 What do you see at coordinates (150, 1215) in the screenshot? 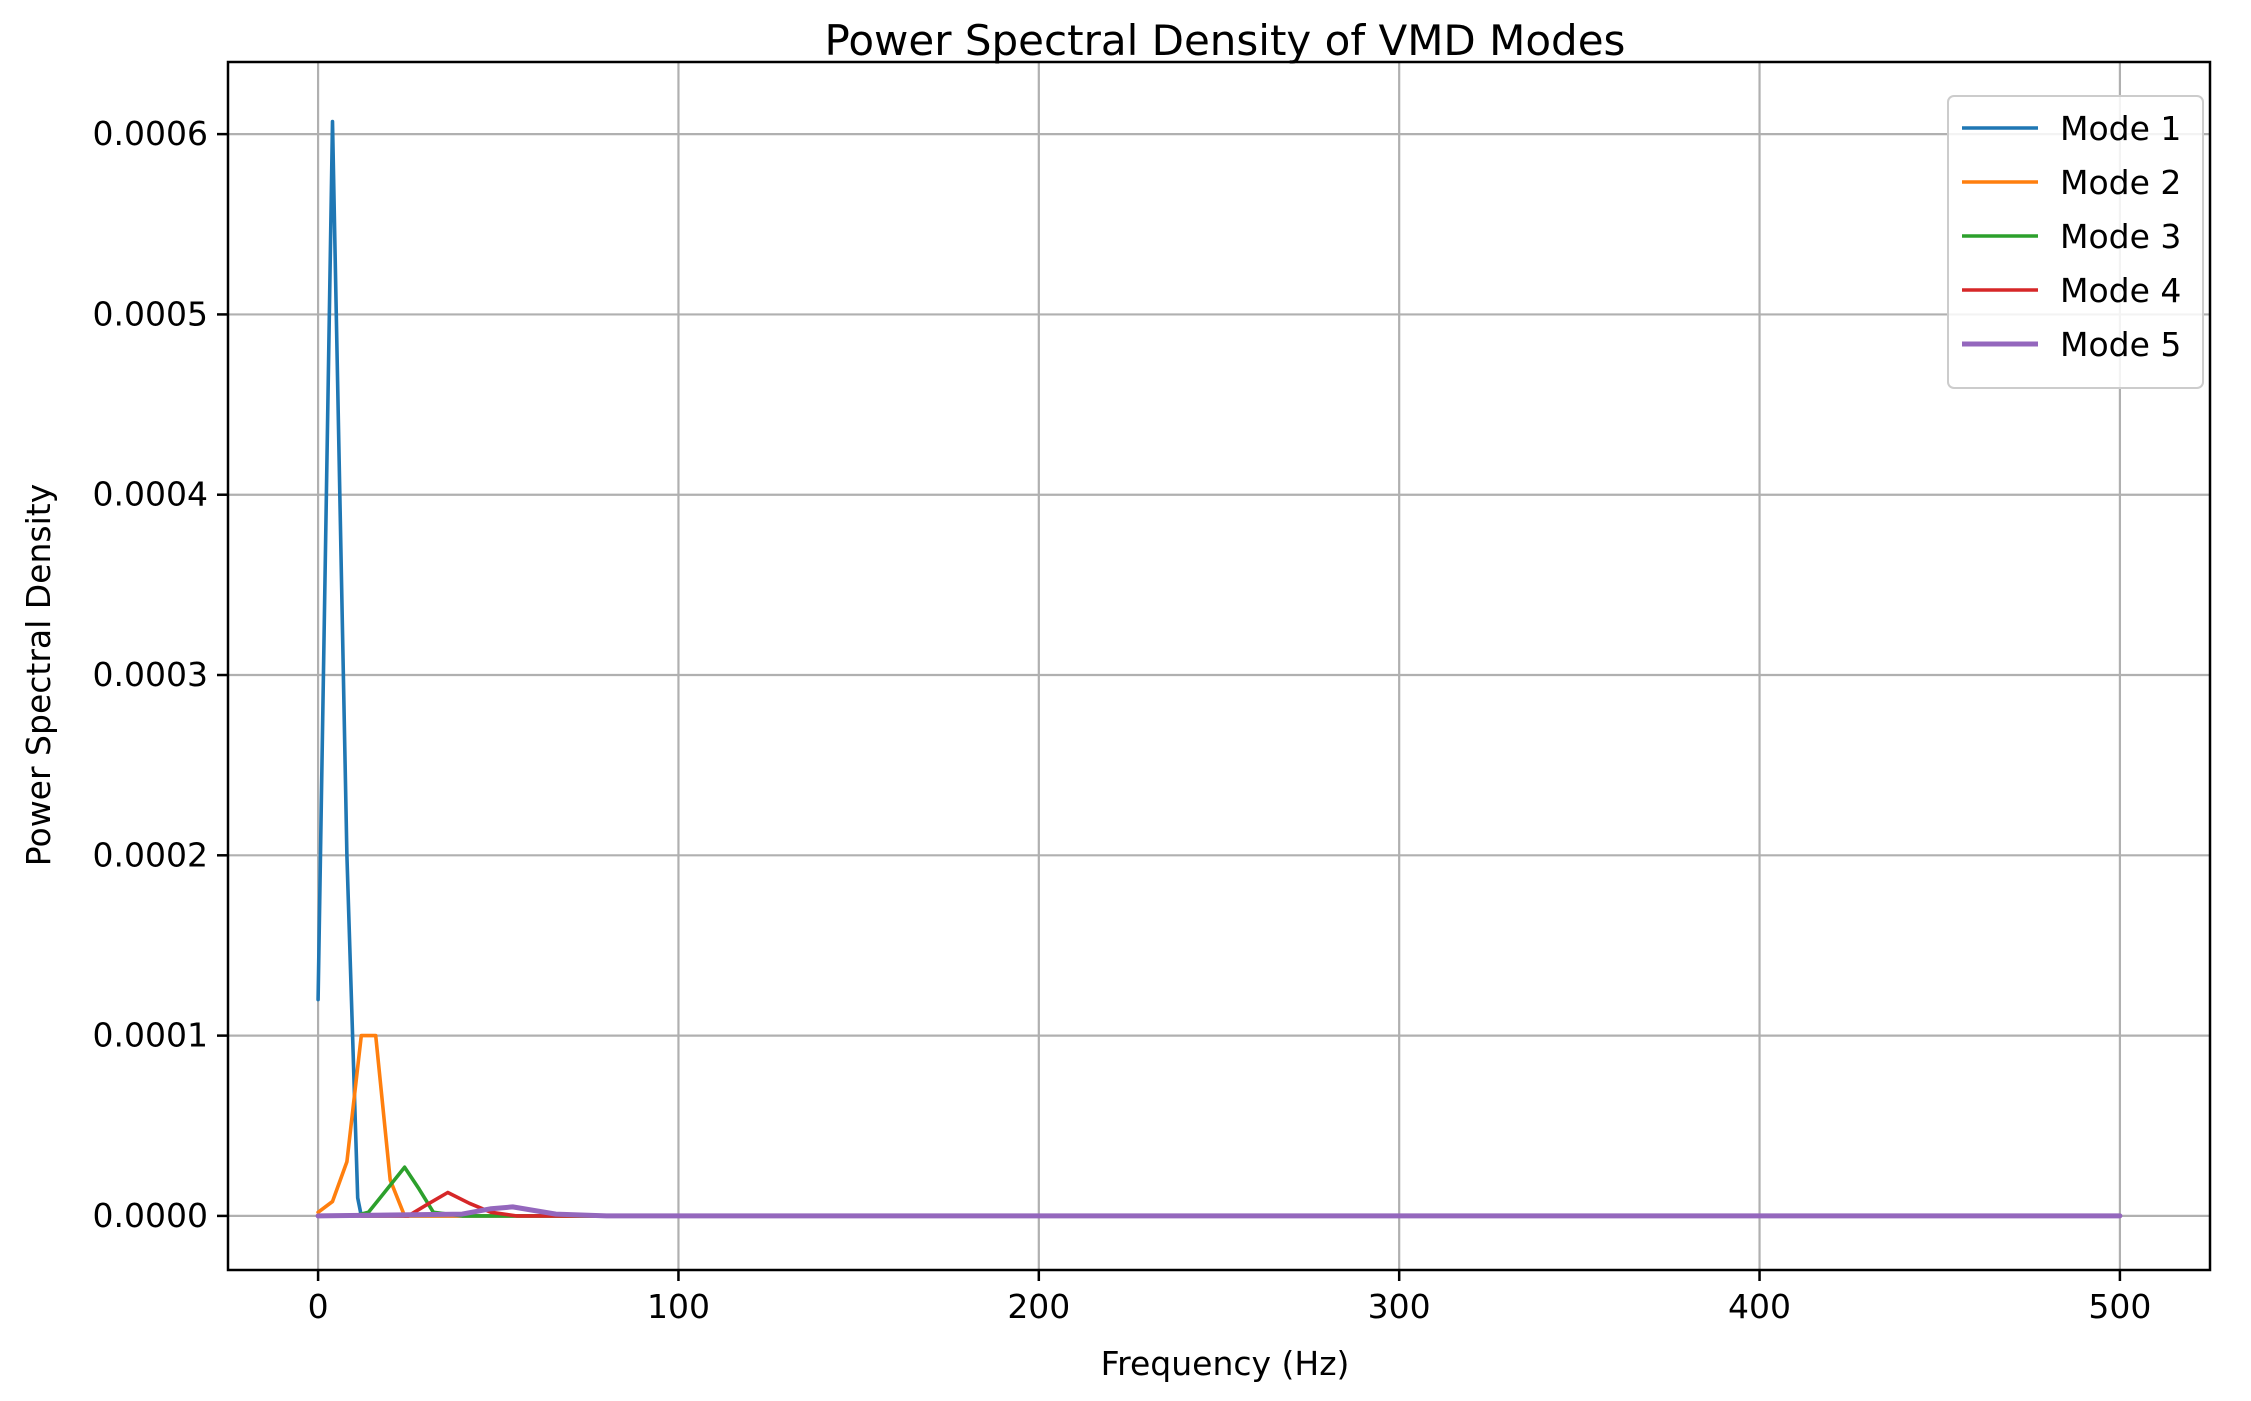
I see `y-tick-label: 0.0000` at bounding box center [150, 1215].